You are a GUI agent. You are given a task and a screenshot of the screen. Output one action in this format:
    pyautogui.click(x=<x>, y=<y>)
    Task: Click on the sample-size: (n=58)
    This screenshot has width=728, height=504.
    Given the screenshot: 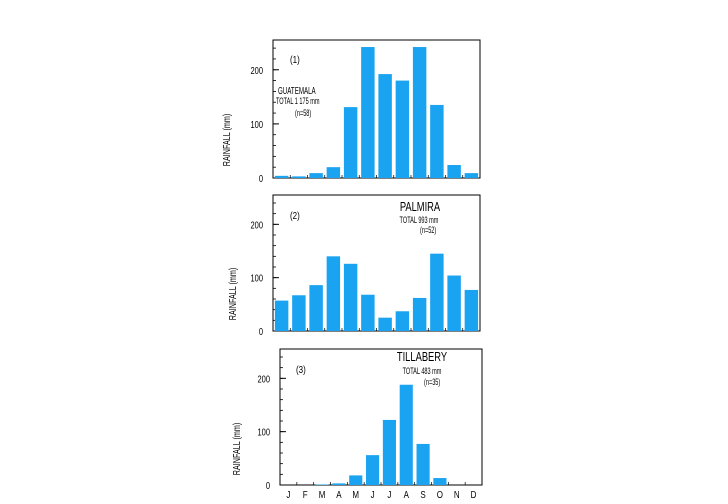 What is the action you would take?
    pyautogui.click(x=303, y=113)
    